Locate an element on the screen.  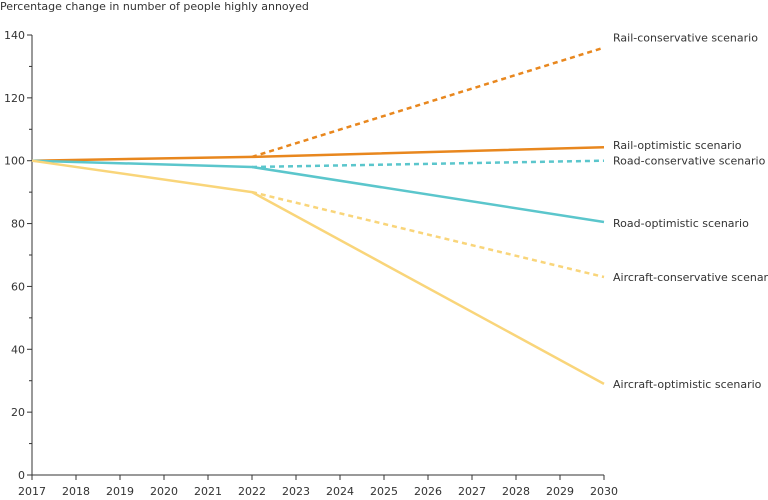
y-tick-label: 80 is located at coordinates (18, 224).